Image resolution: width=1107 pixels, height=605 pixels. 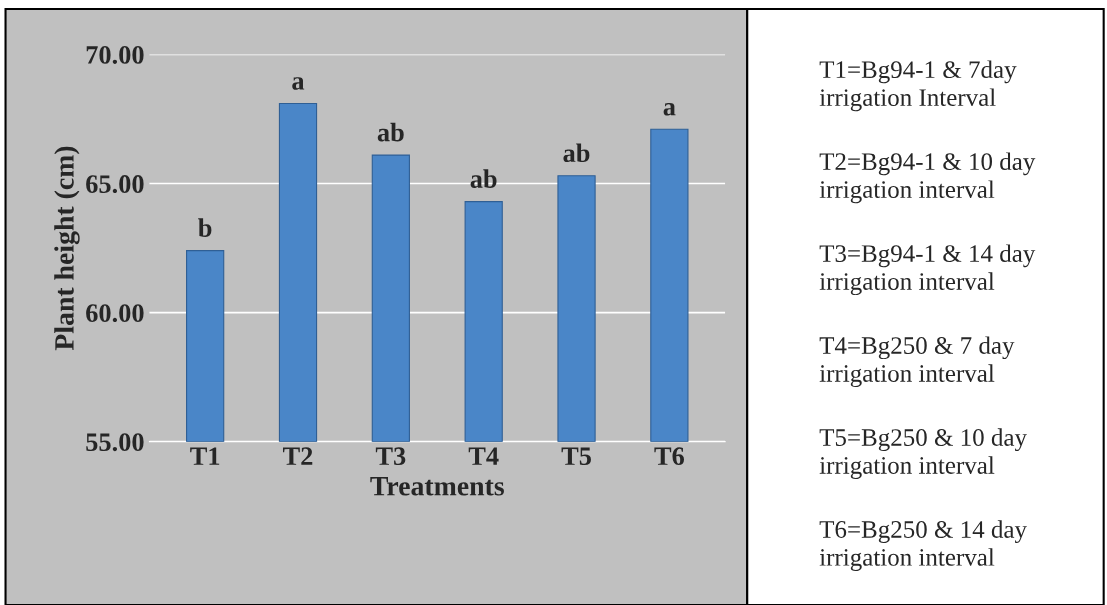 What do you see at coordinates (115, 442) in the screenshot?
I see `y-tick-label: 55.00` at bounding box center [115, 442].